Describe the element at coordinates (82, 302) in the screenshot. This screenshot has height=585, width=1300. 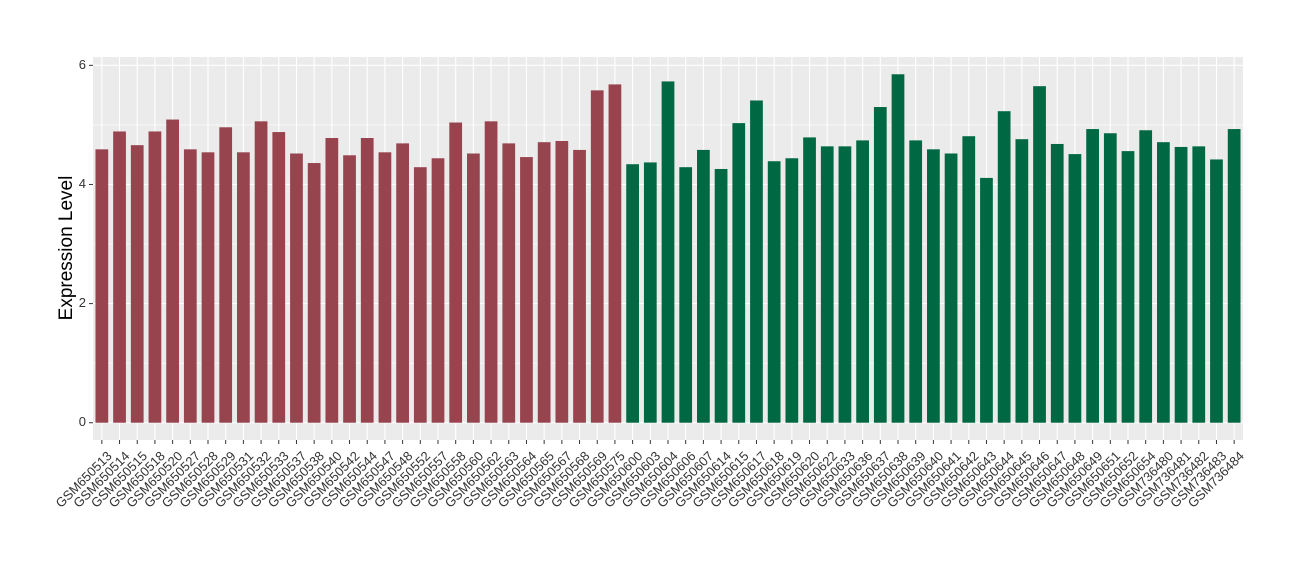
I see `y-tick-label: 2` at that location.